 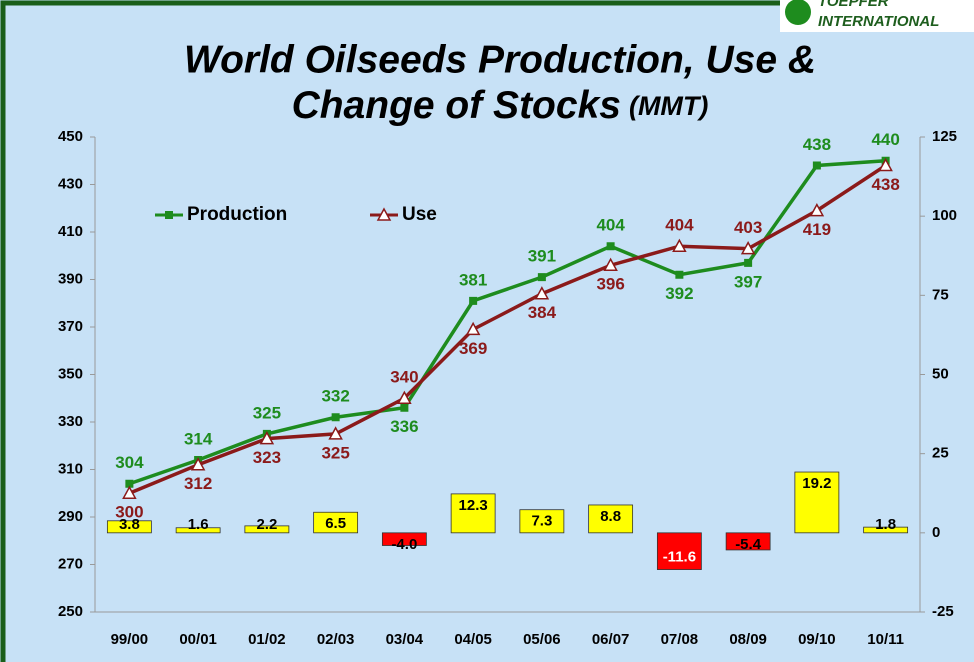 What do you see at coordinates (70, 421) in the screenshot?
I see `y-tick-label: 330` at bounding box center [70, 421].